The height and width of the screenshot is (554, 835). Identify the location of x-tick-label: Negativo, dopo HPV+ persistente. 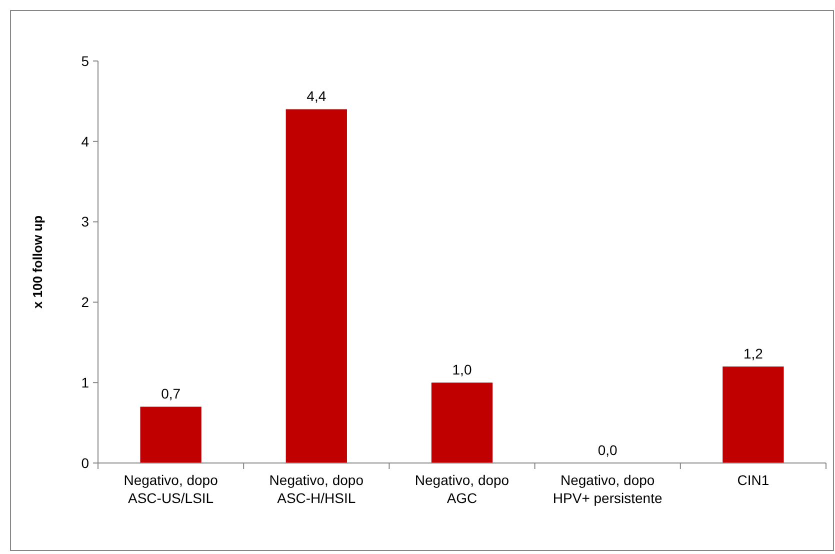
(607, 489).